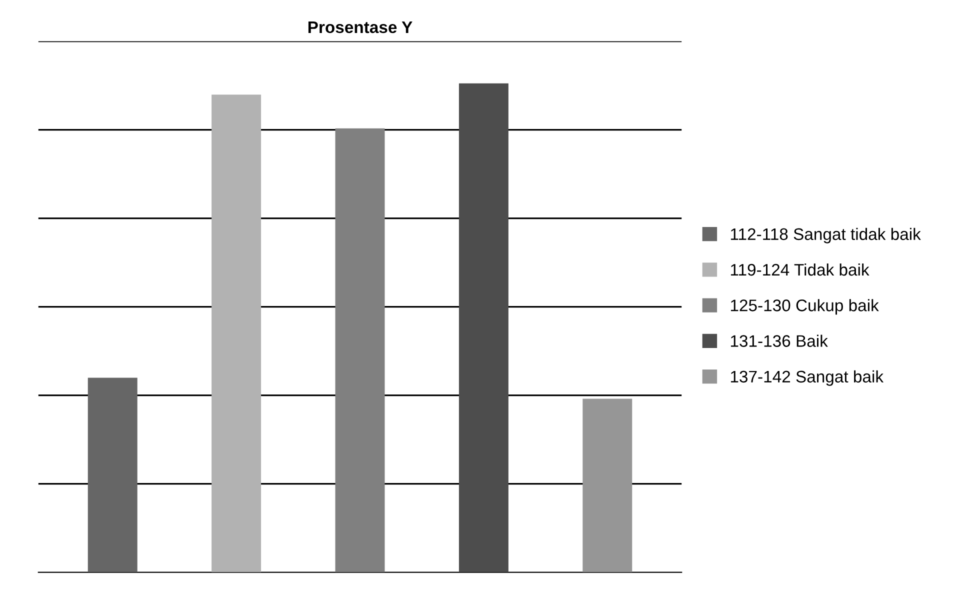 The height and width of the screenshot is (590, 960). Describe the element at coordinates (804, 307) in the screenshot. I see `legend-label: 125-130 Cukup baik` at that location.